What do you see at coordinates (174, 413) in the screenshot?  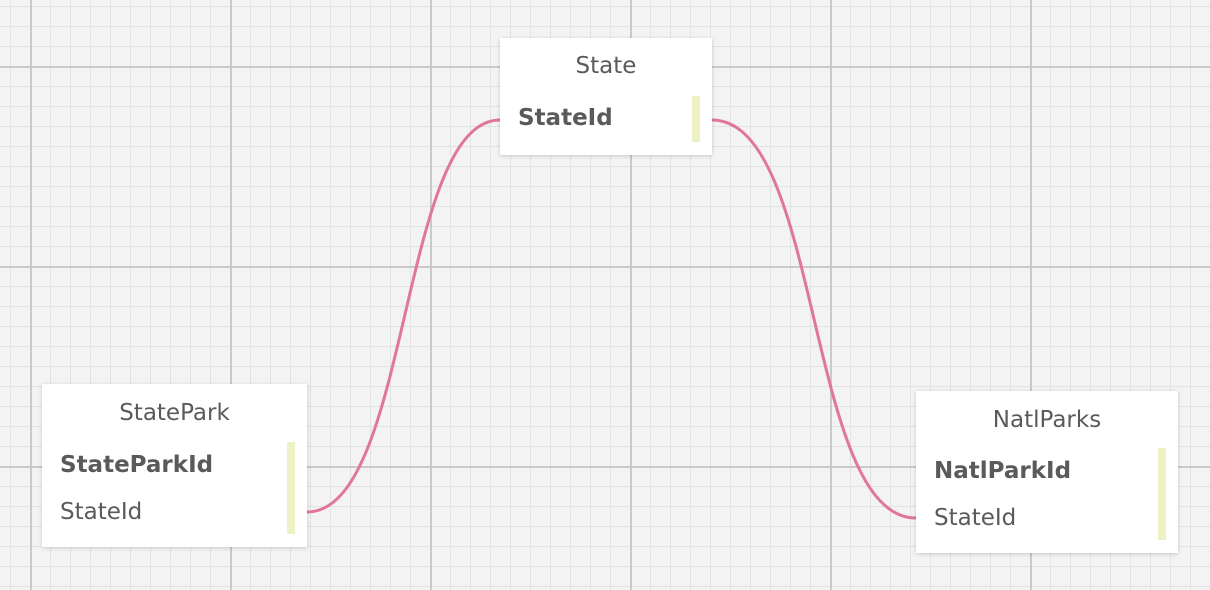 I see `table-title: StatePark` at bounding box center [174, 413].